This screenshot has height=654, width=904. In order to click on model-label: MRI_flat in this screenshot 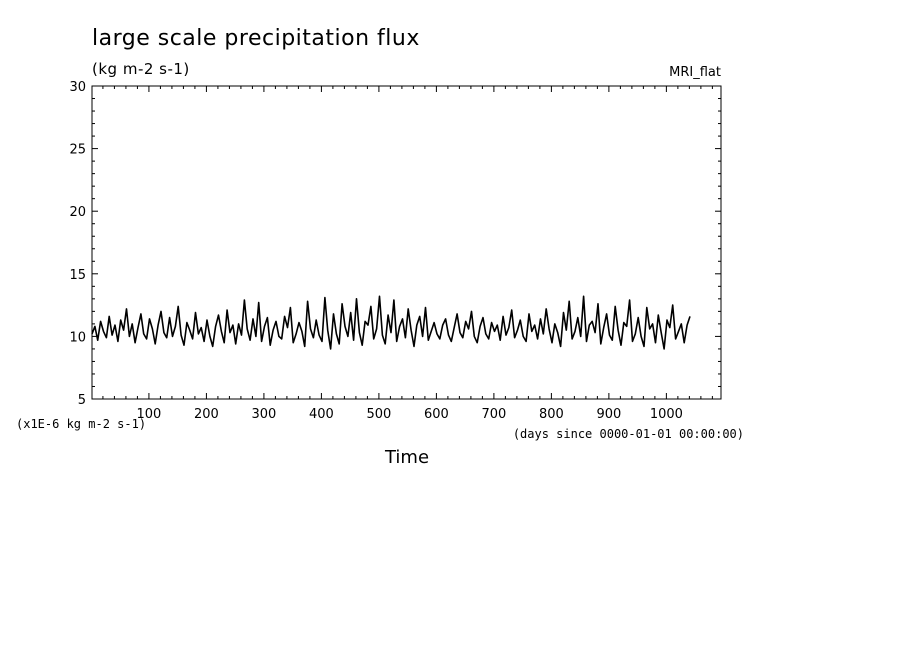, I will do `click(695, 72)`.